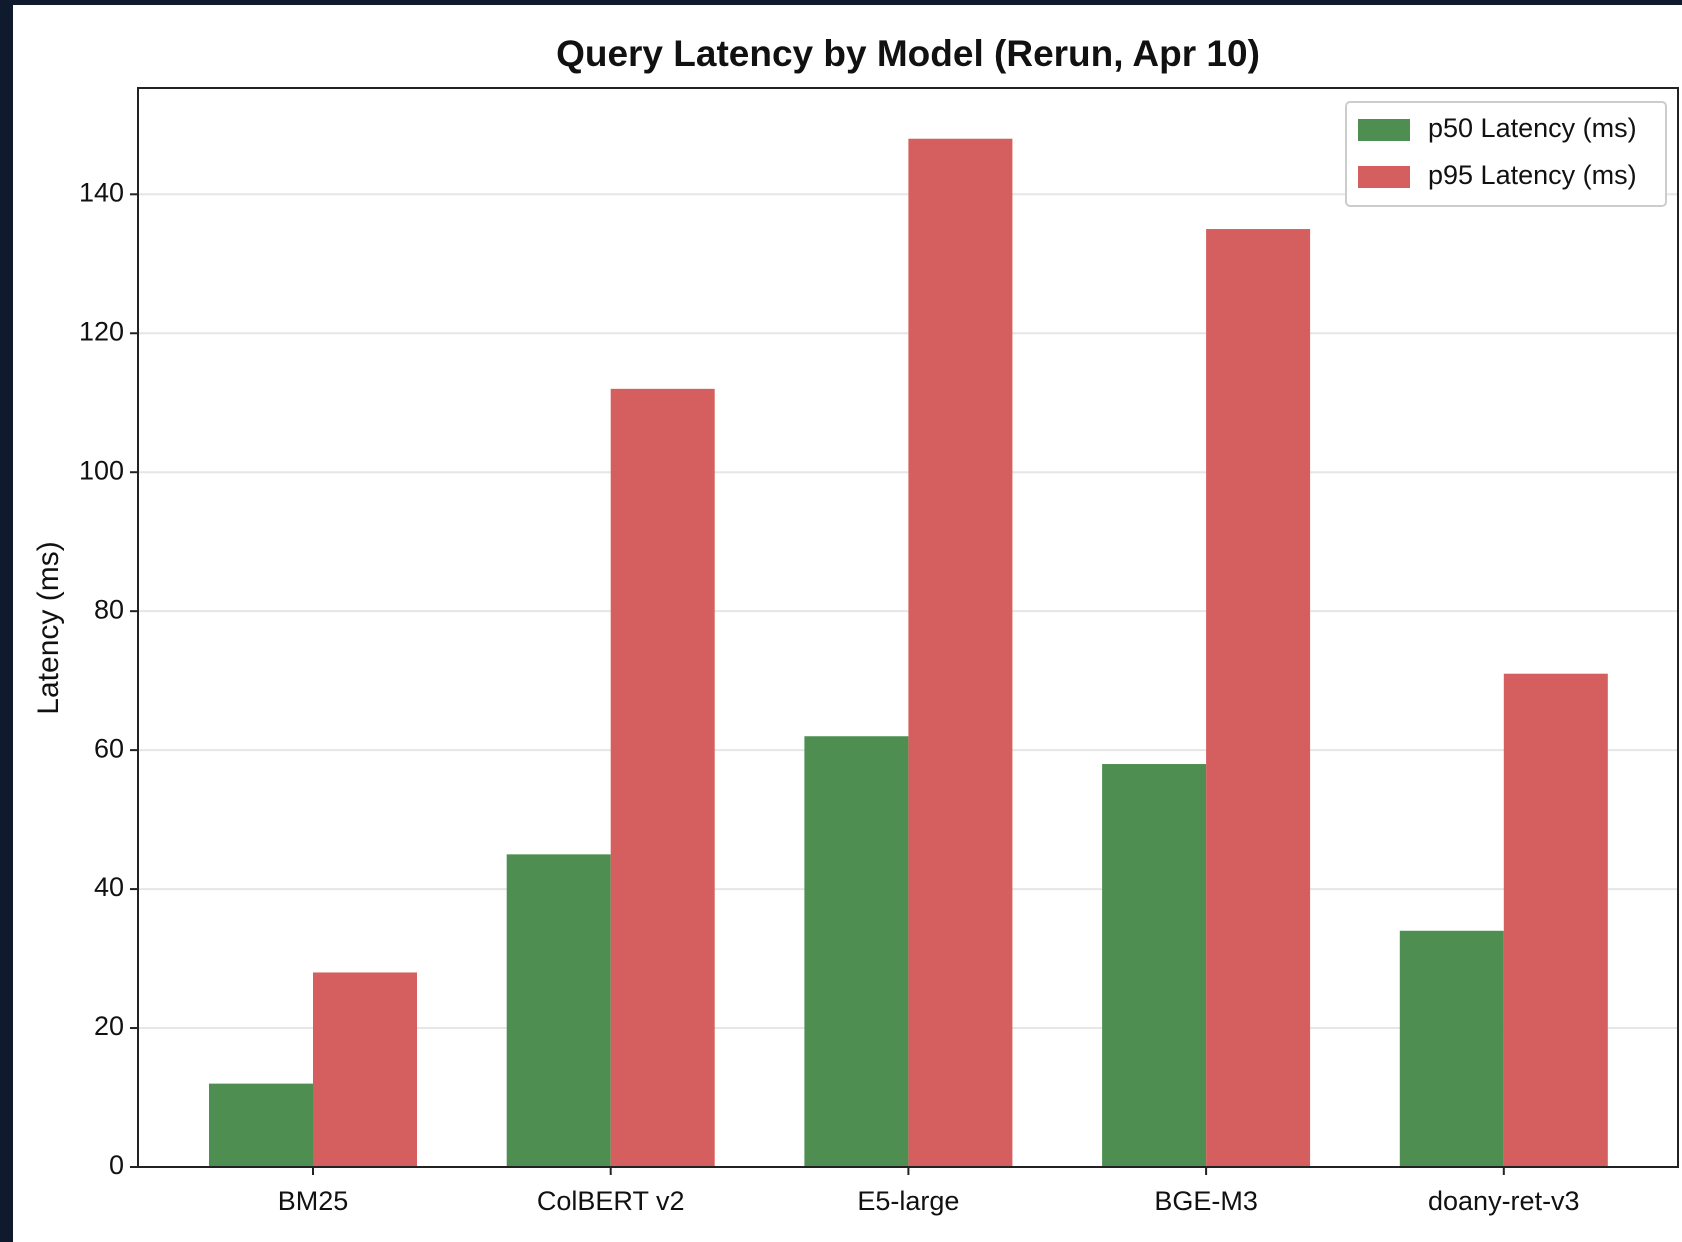 This screenshot has width=1682, height=1242. What do you see at coordinates (611, 1201) in the screenshot?
I see `x-tick-label: ColBERT v2` at bounding box center [611, 1201].